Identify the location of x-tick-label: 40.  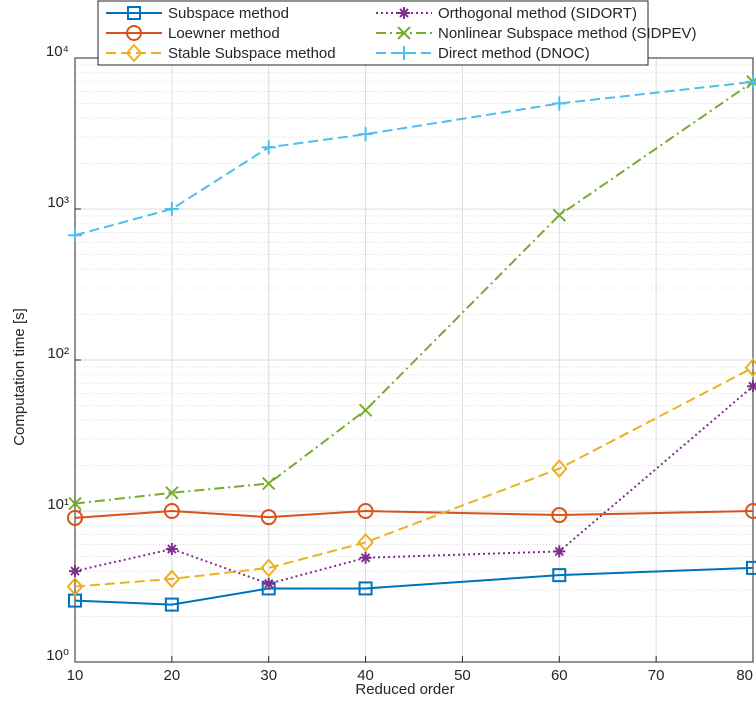
(365, 675).